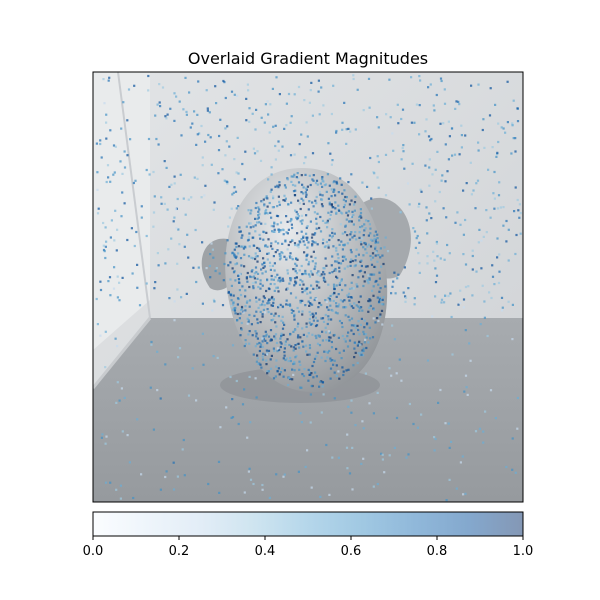 Image resolution: width=600 pixels, height=600 pixels. What do you see at coordinates (93, 551) in the screenshot?
I see `colorbar-tick-label: 0.0` at bounding box center [93, 551].